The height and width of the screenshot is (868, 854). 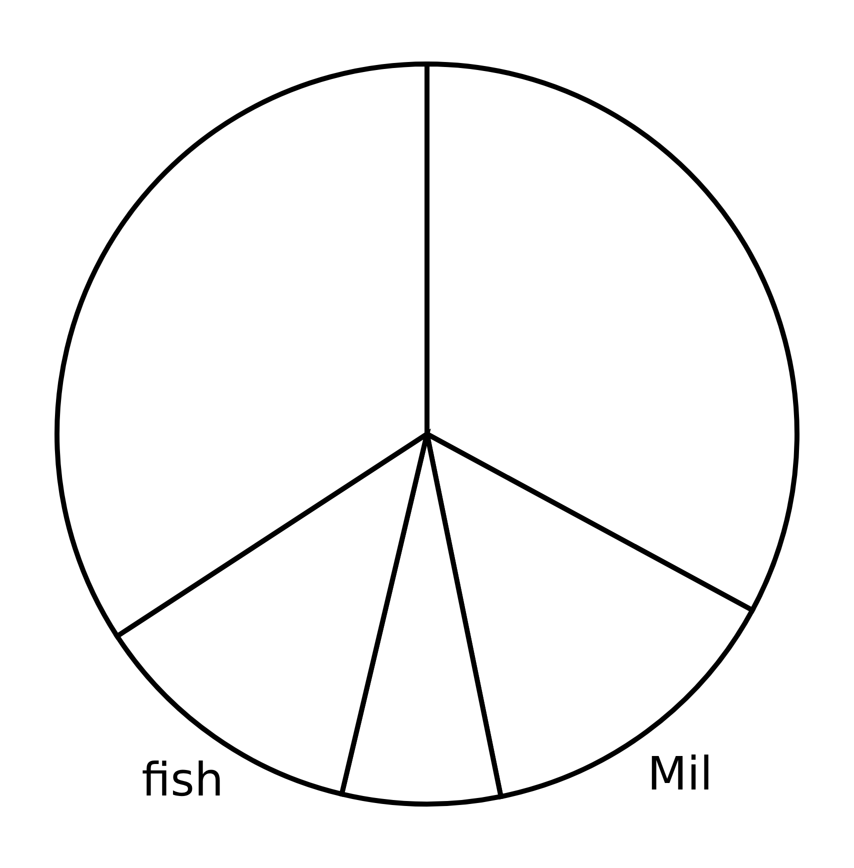 I want to click on slice-label: fish, so click(x=183, y=779).